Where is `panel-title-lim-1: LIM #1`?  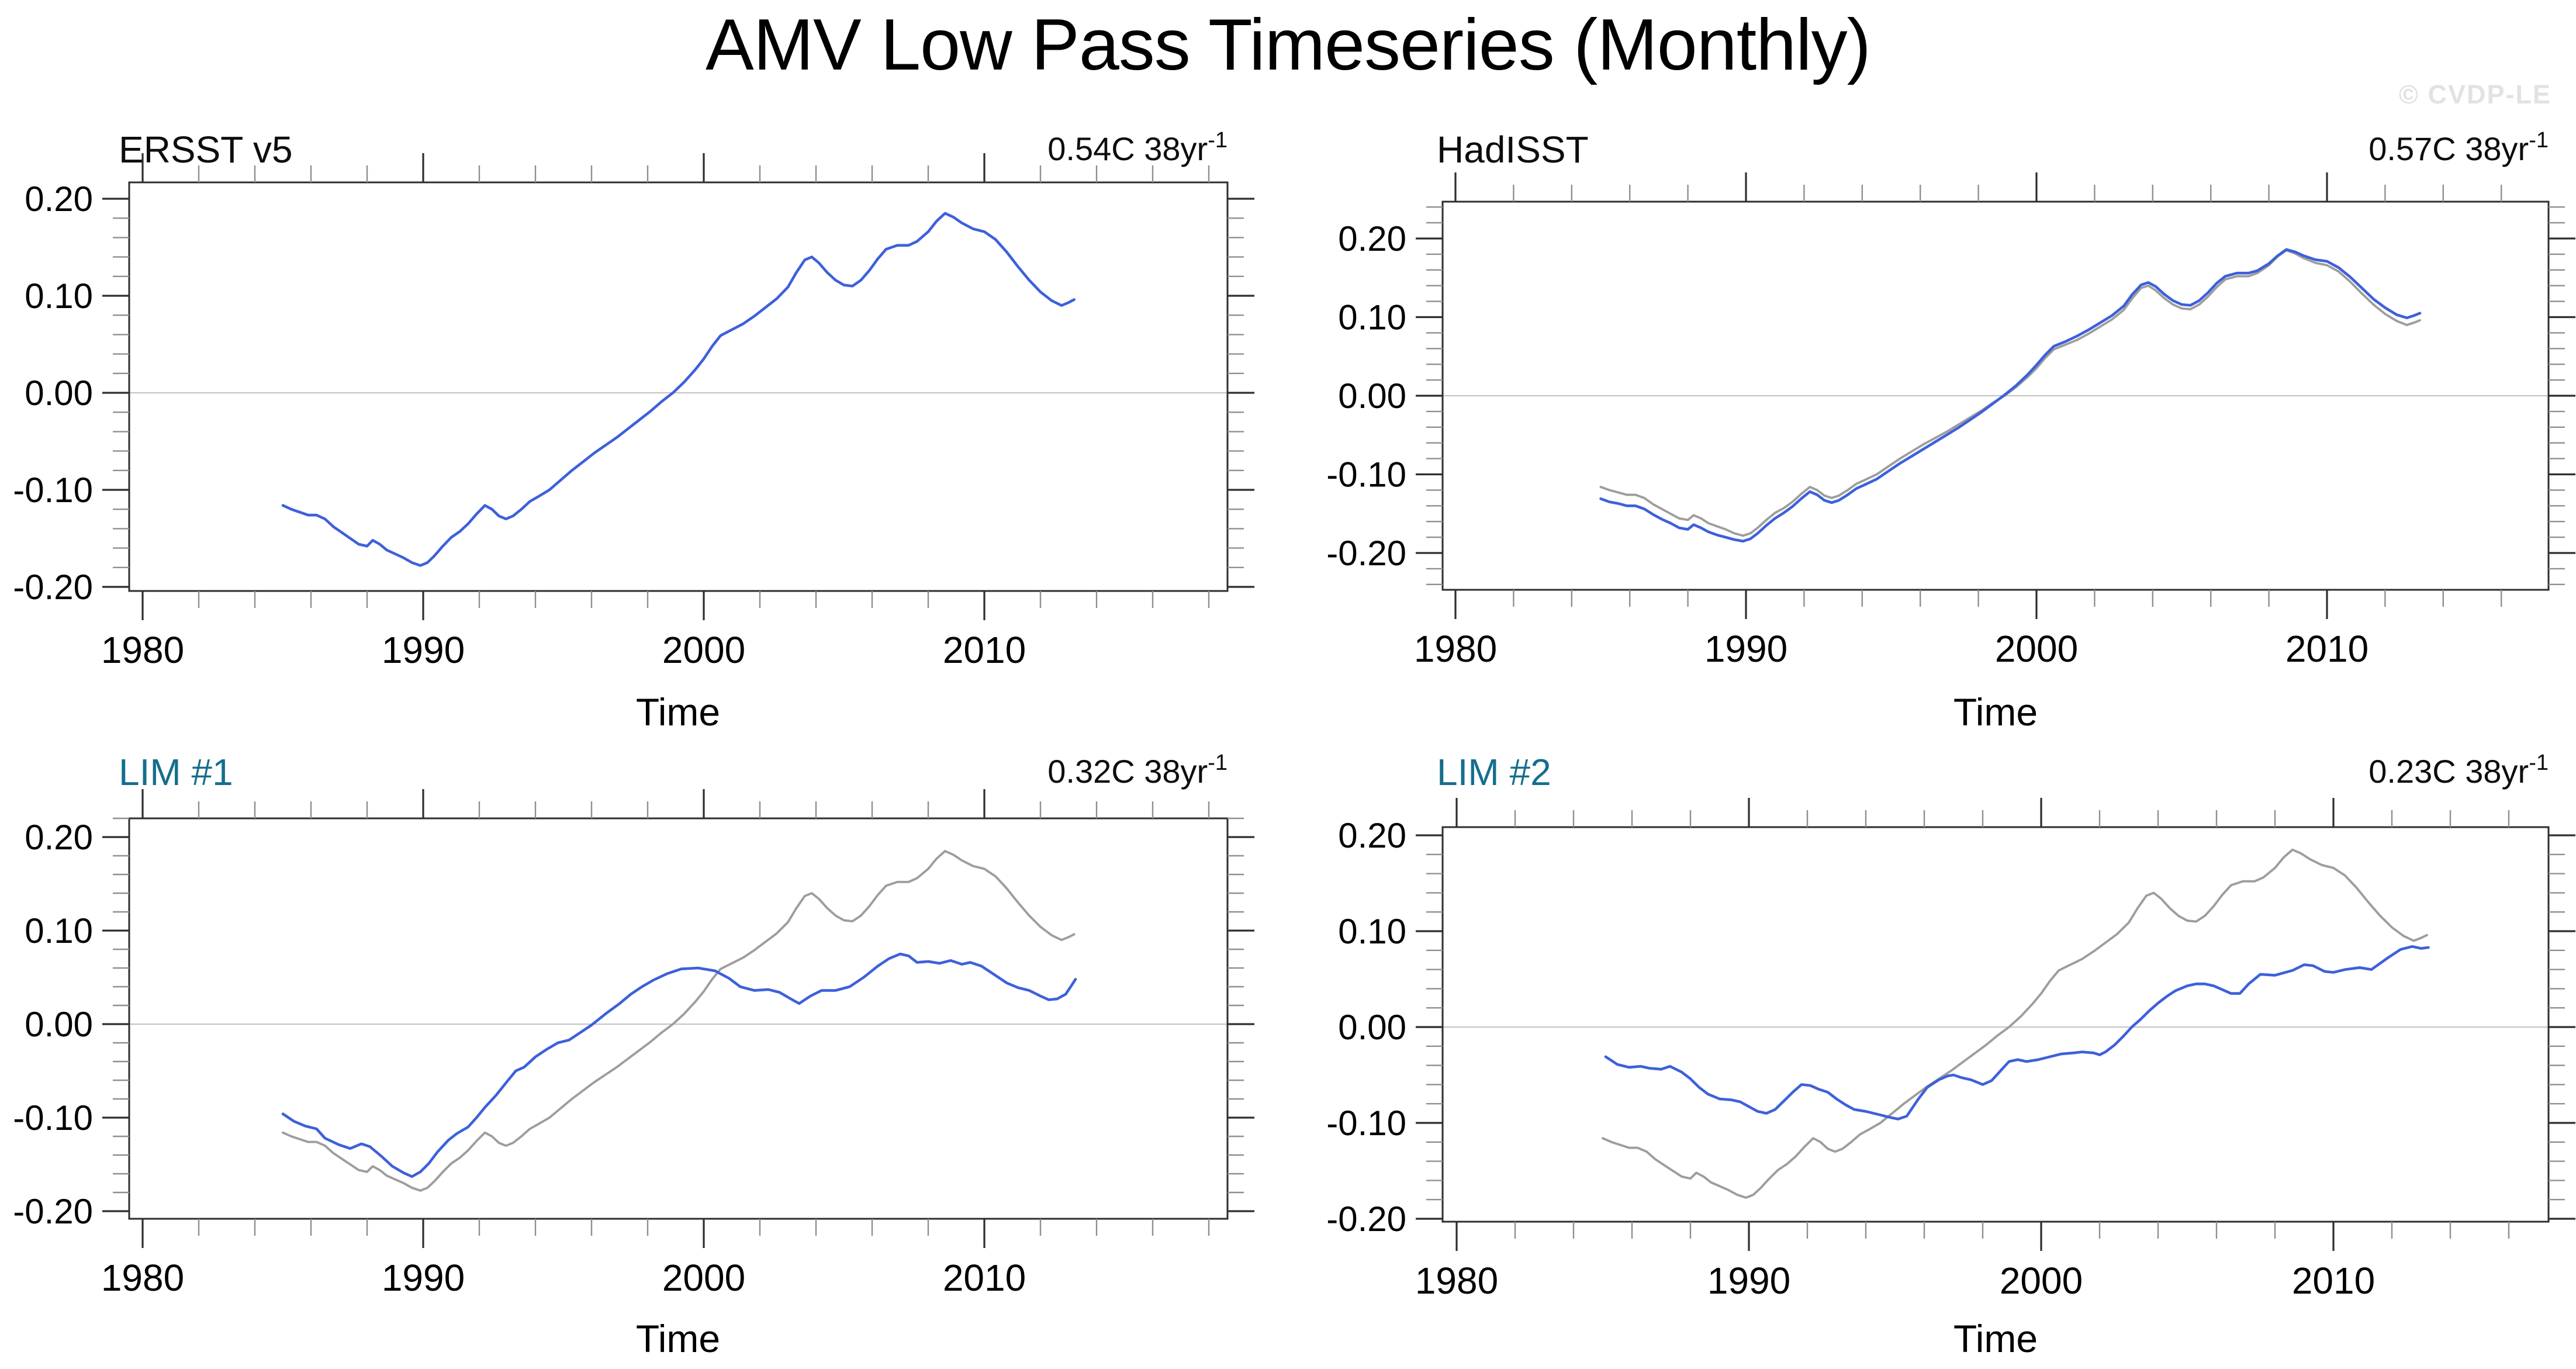 panel-title-lim-1: LIM #1 is located at coordinates (176, 772).